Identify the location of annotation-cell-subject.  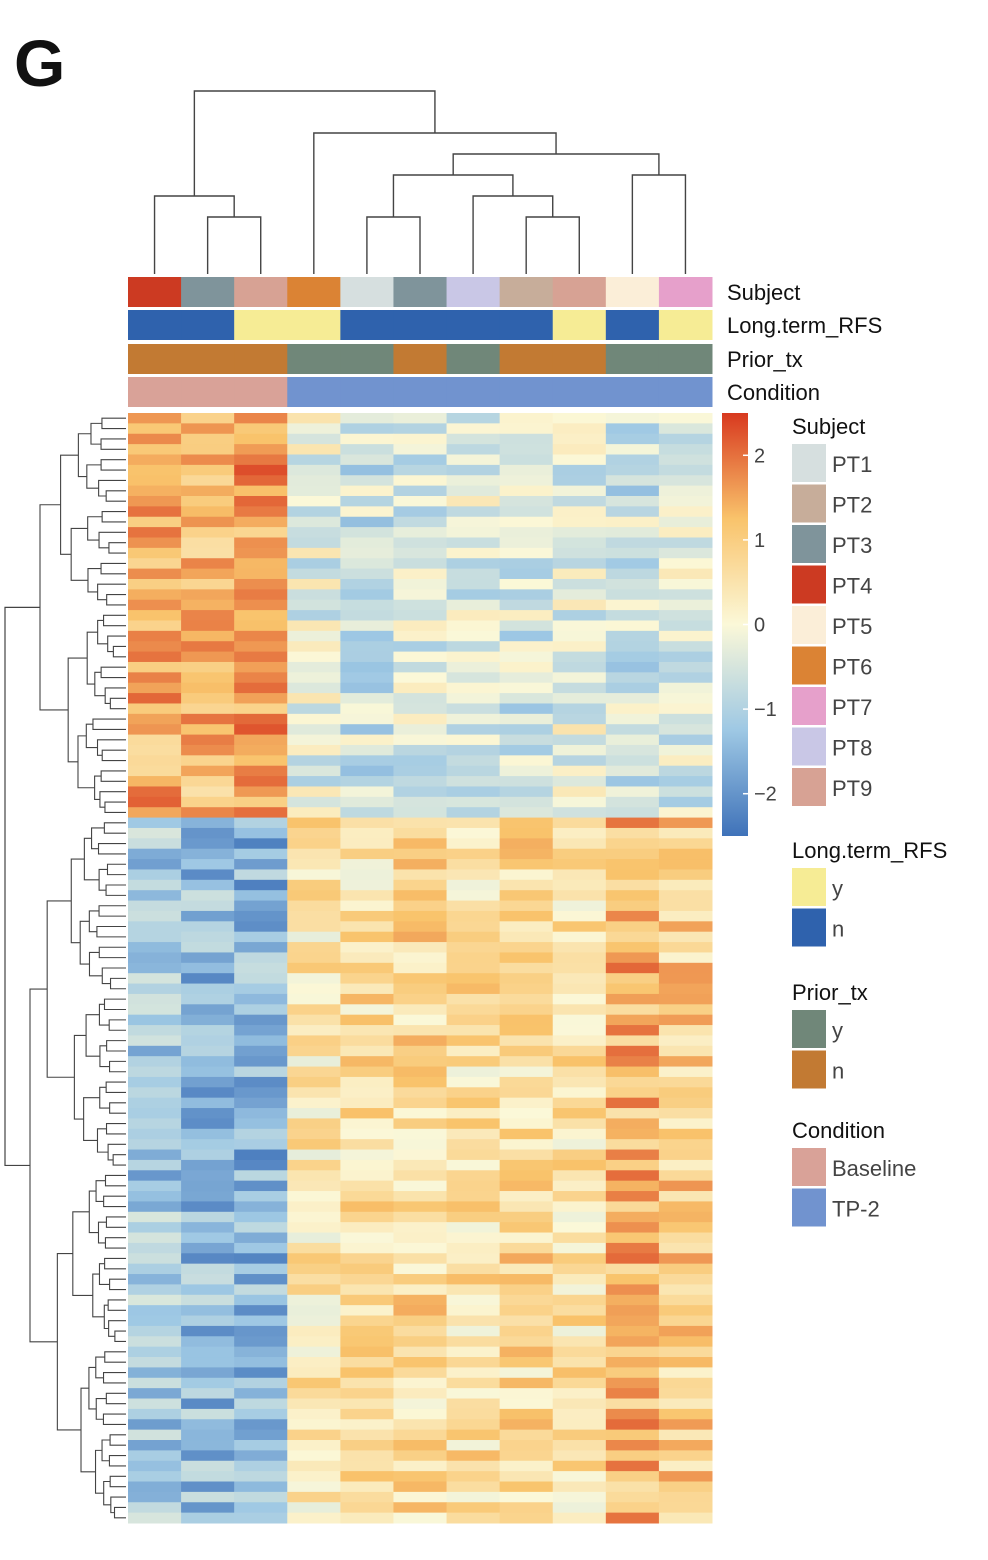
(208, 292).